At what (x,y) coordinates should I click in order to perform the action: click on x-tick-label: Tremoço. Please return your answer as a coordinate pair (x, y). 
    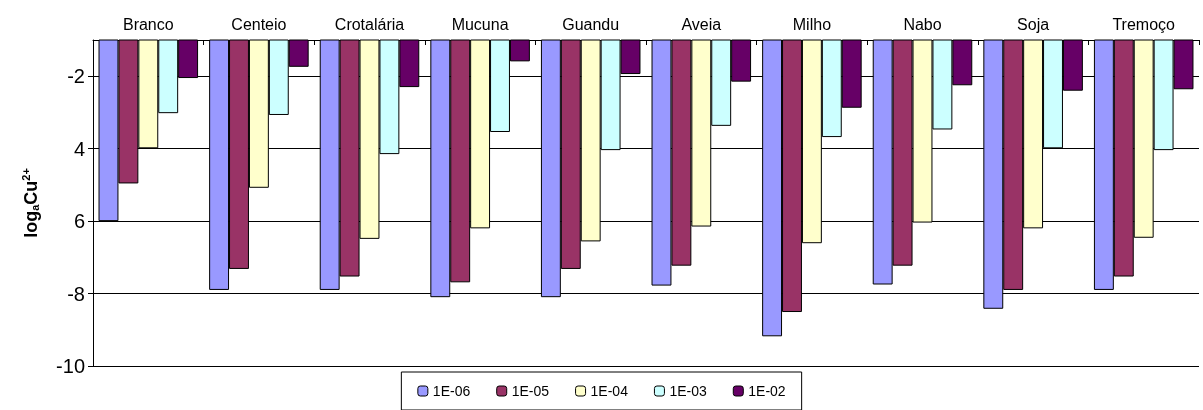
    Looking at the image, I should click on (1144, 24).